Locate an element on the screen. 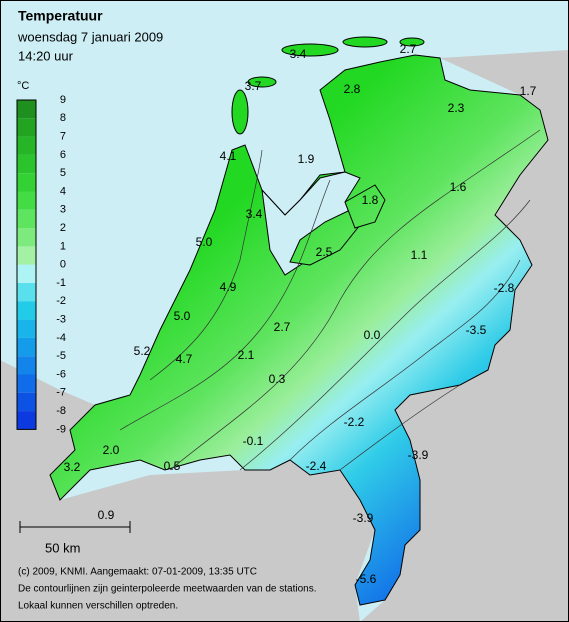 The image size is (569, 622). date: woensdag 7 januari 2009 is located at coordinates (90, 36).